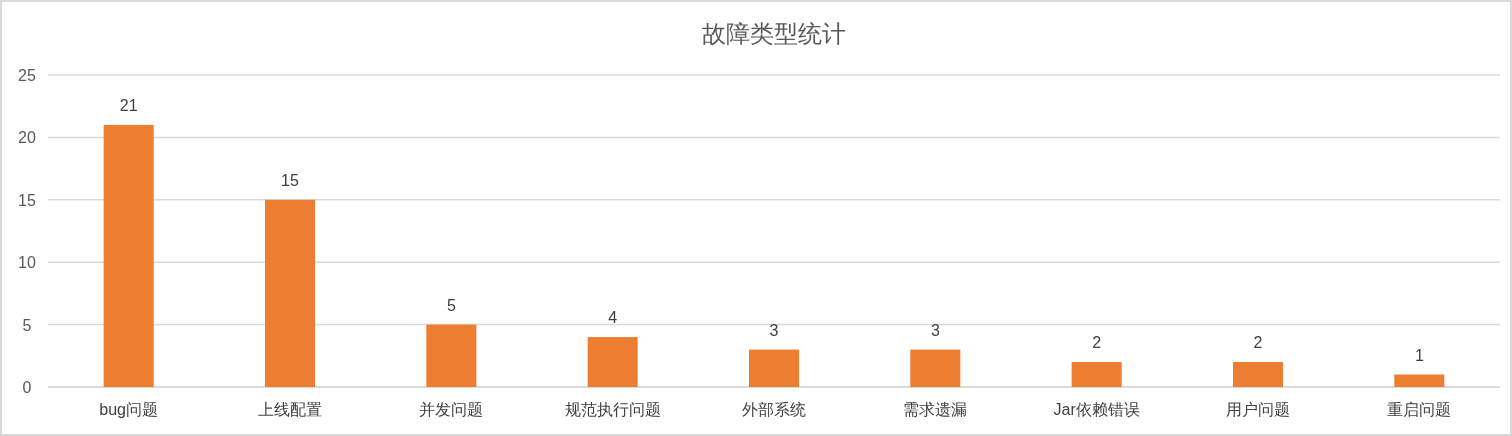  Describe the element at coordinates (451, 409) in the screenshot. I see `x-tick-label: 并发问题` at that location.